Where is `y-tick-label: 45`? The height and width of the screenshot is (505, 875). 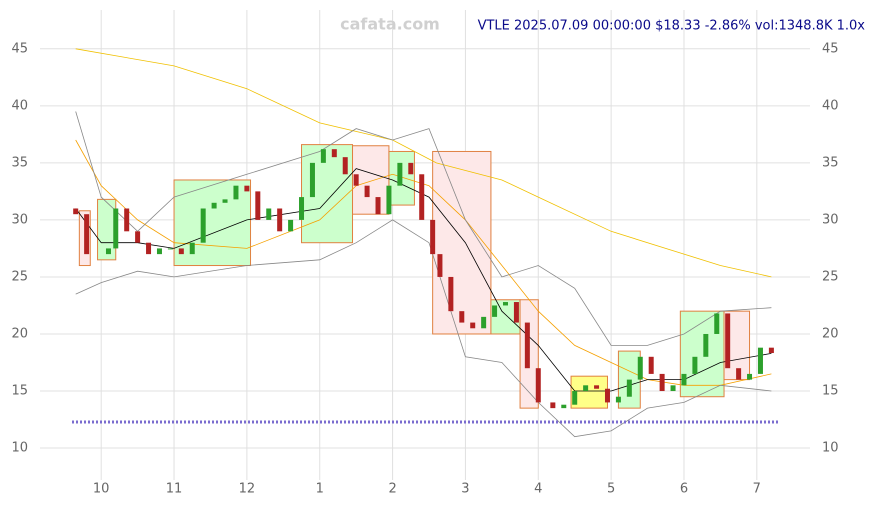 y-tick-label: 45 is located at coordinates (19, 48).